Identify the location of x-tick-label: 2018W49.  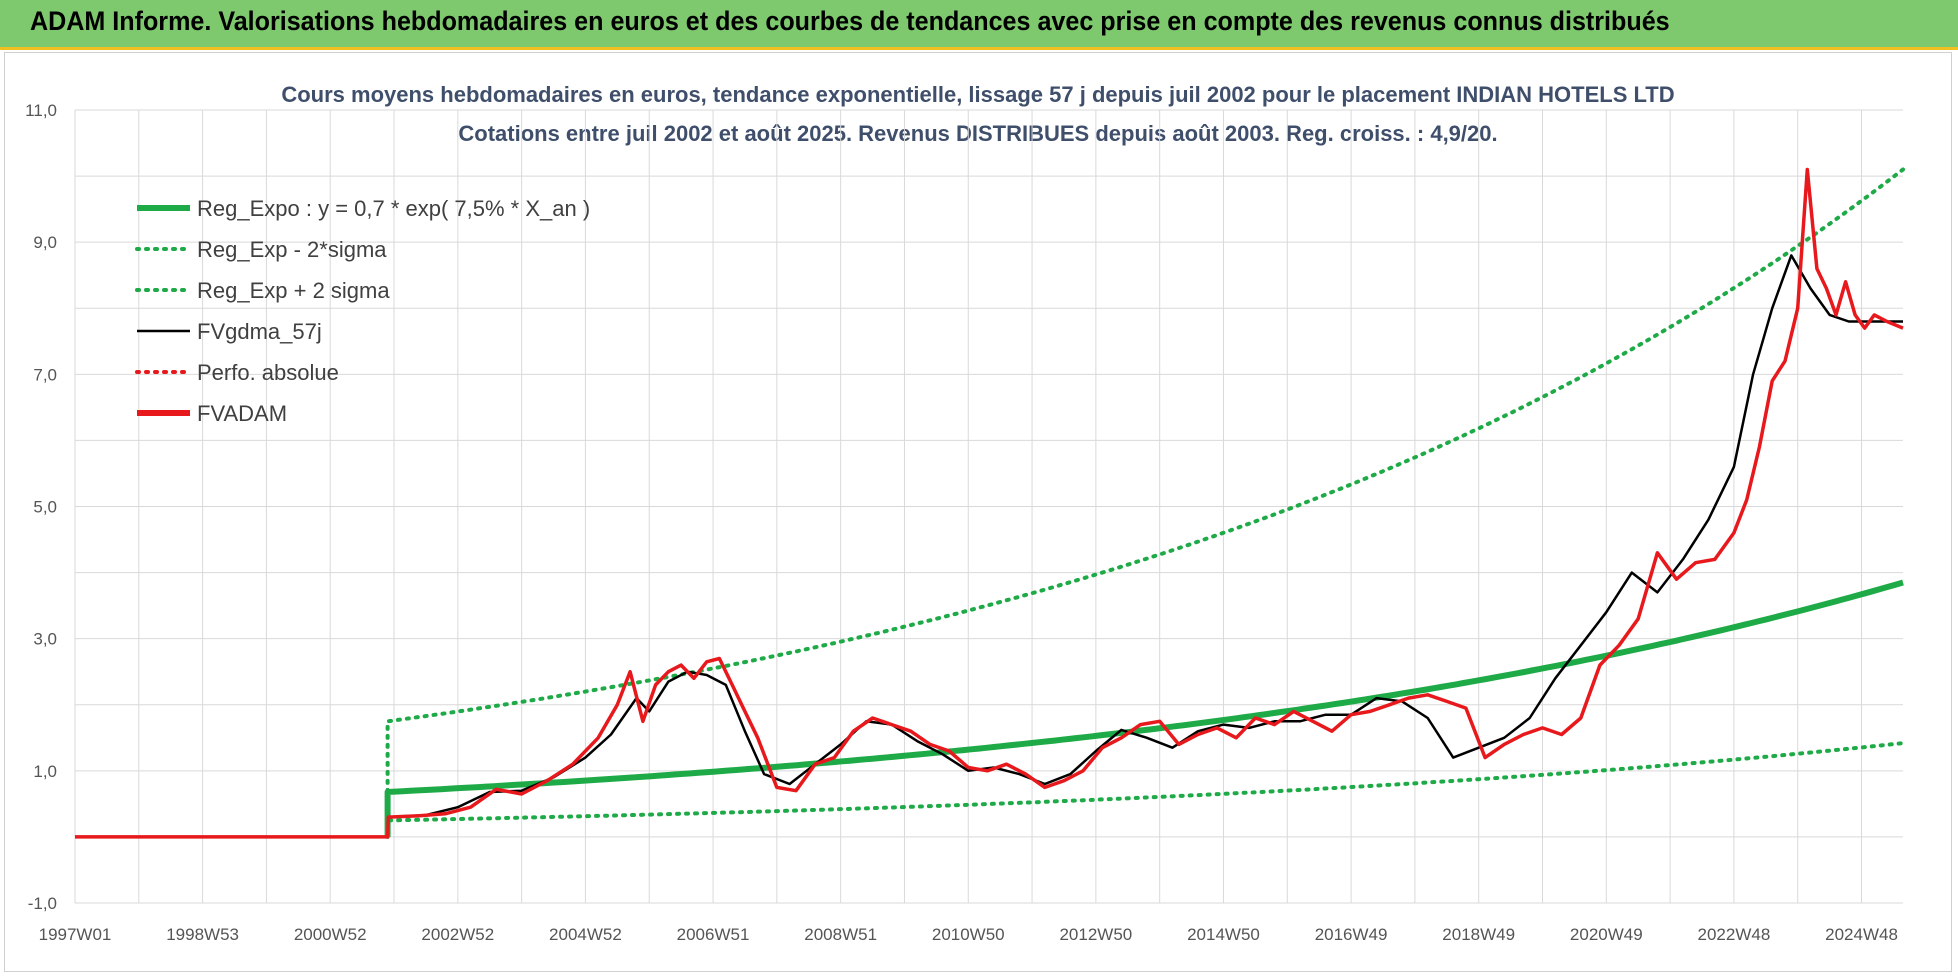
(1478, 934).